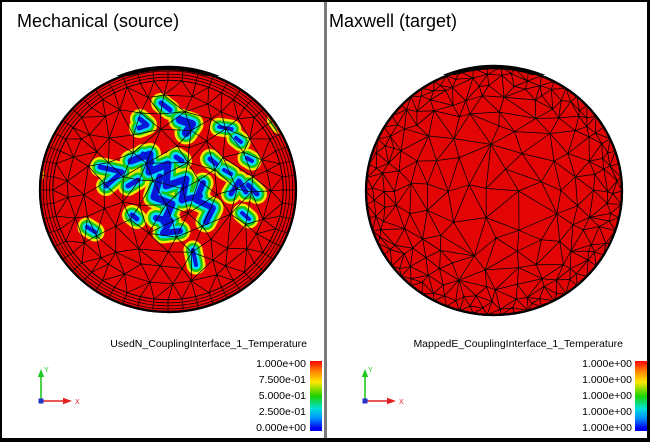 This screenshot has height=442, width=650. Describe the element at coordinates (58, 386) in the screenshot. I see `source-axis-triad: YX` at that location.